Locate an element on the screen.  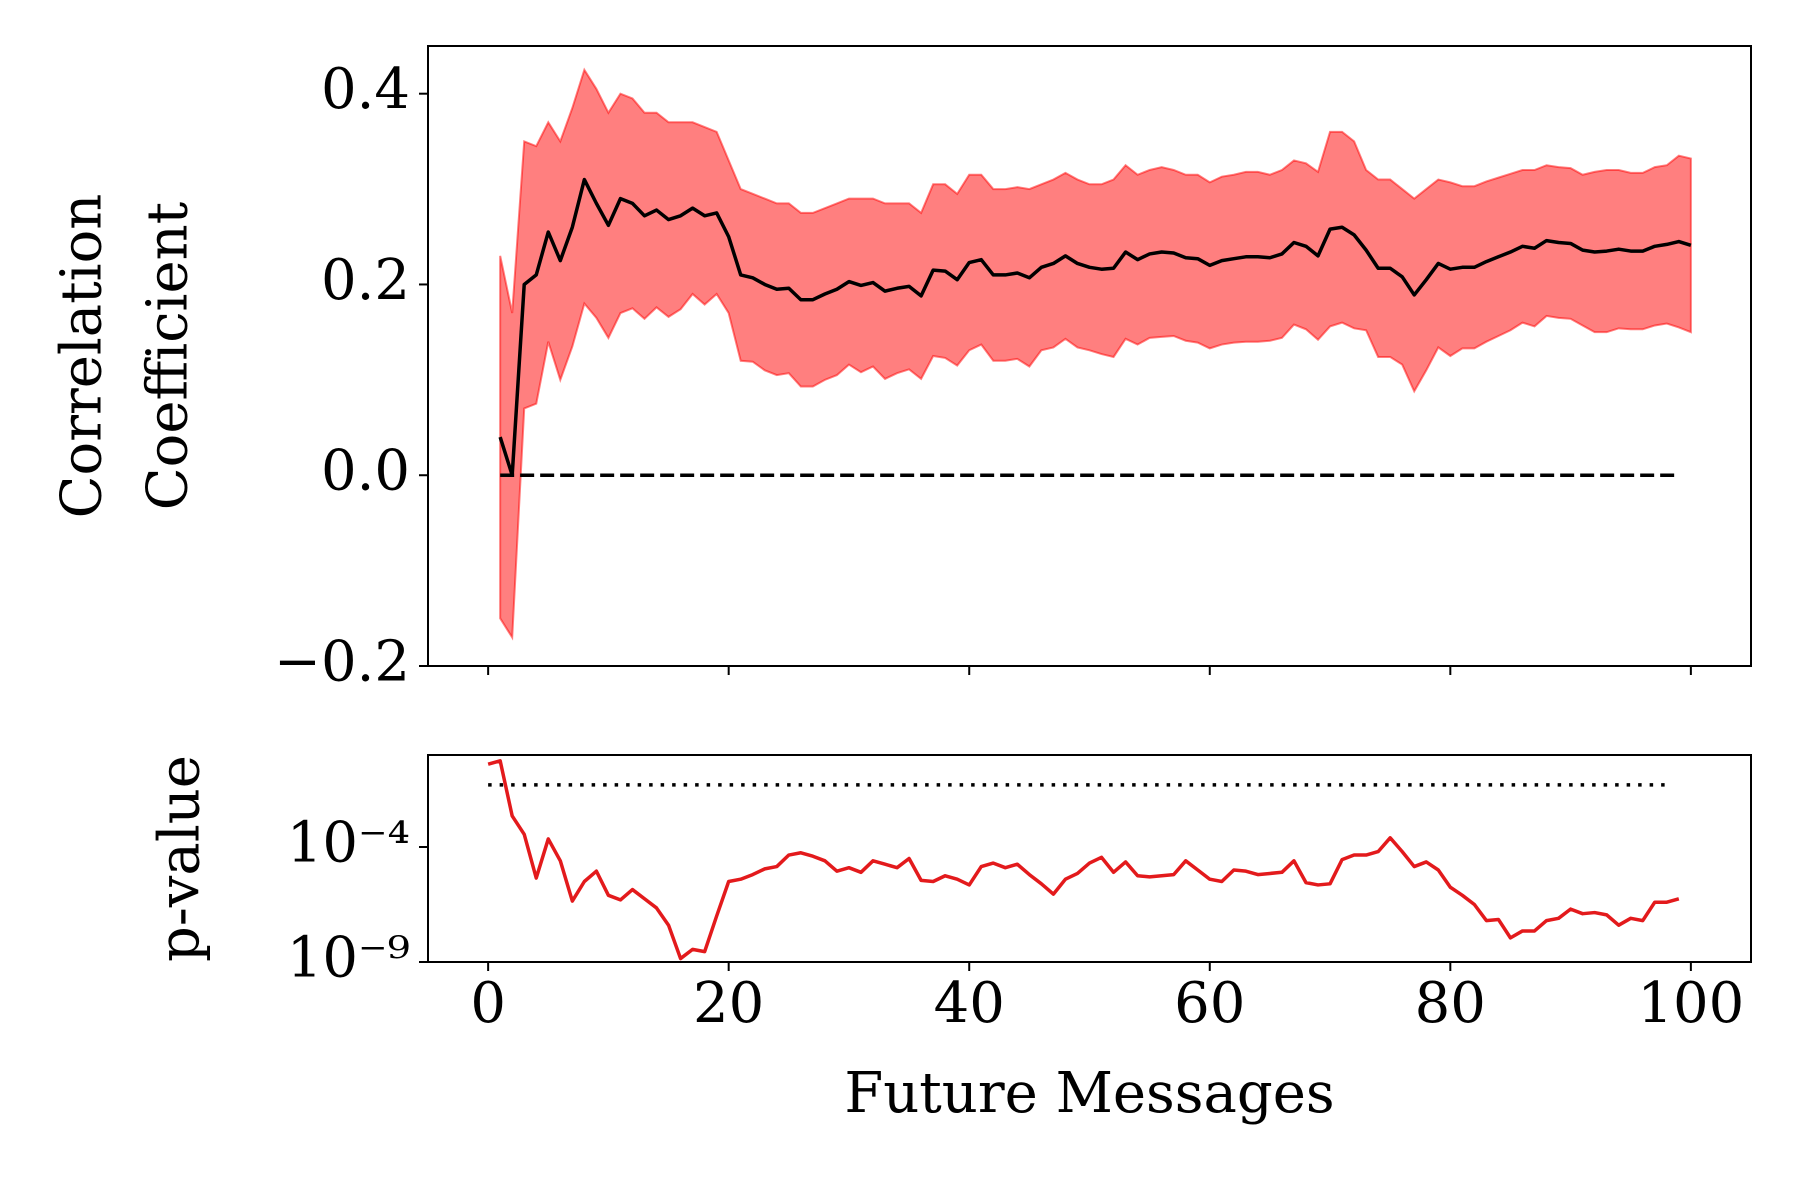
x-tick-label: 40 is located at coordinates (969, 1003).